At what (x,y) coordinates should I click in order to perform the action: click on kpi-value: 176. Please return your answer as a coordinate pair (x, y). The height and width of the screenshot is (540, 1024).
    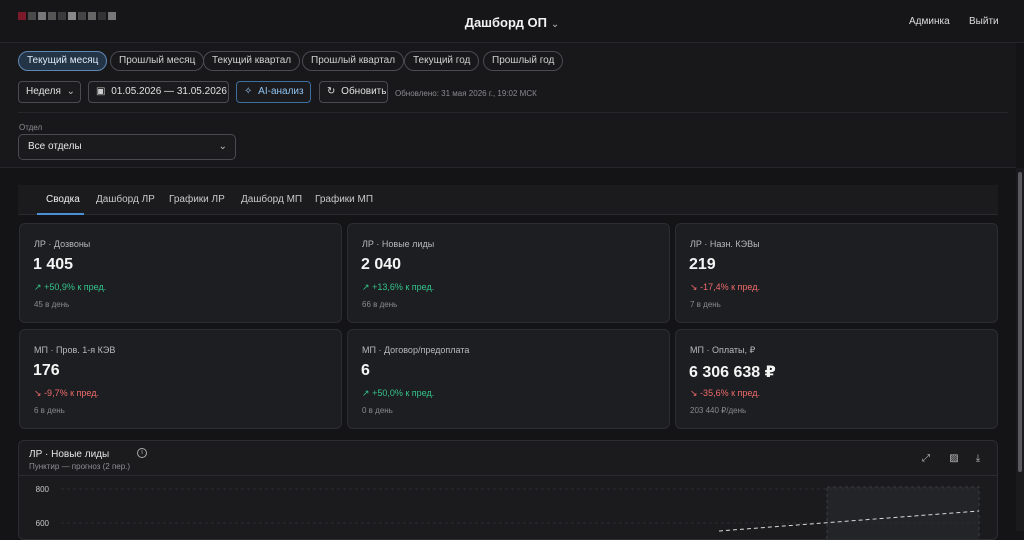
    Looking at the image, I should click on (46, 370).